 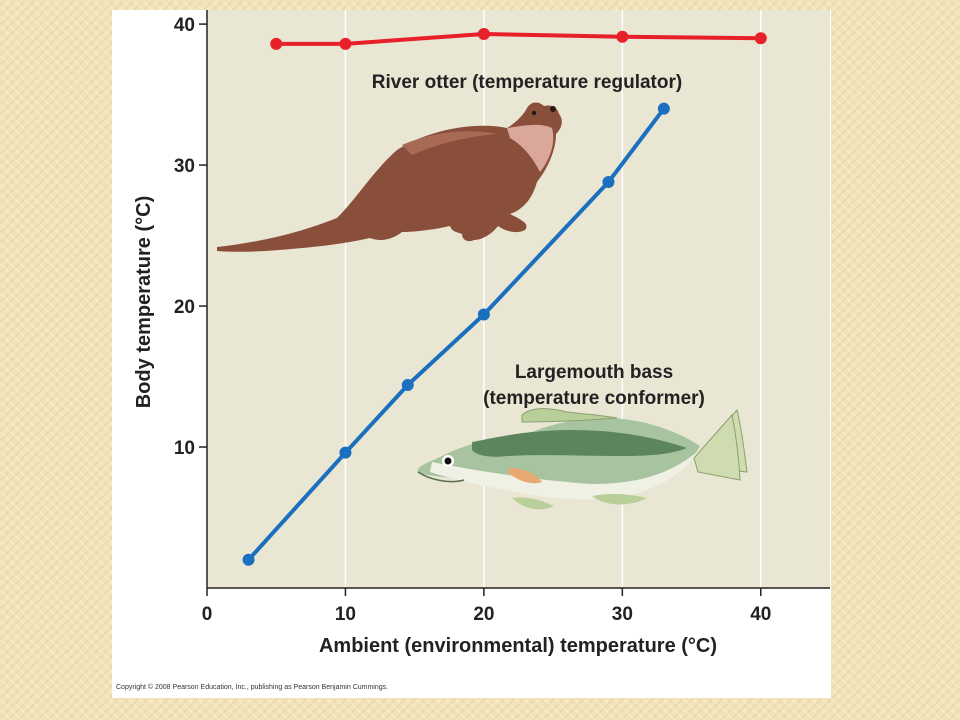 What do you see at coordinates (582, 459) in the screenshot?
I see `bass-fish-illustration` at bounding box center [582, 459].